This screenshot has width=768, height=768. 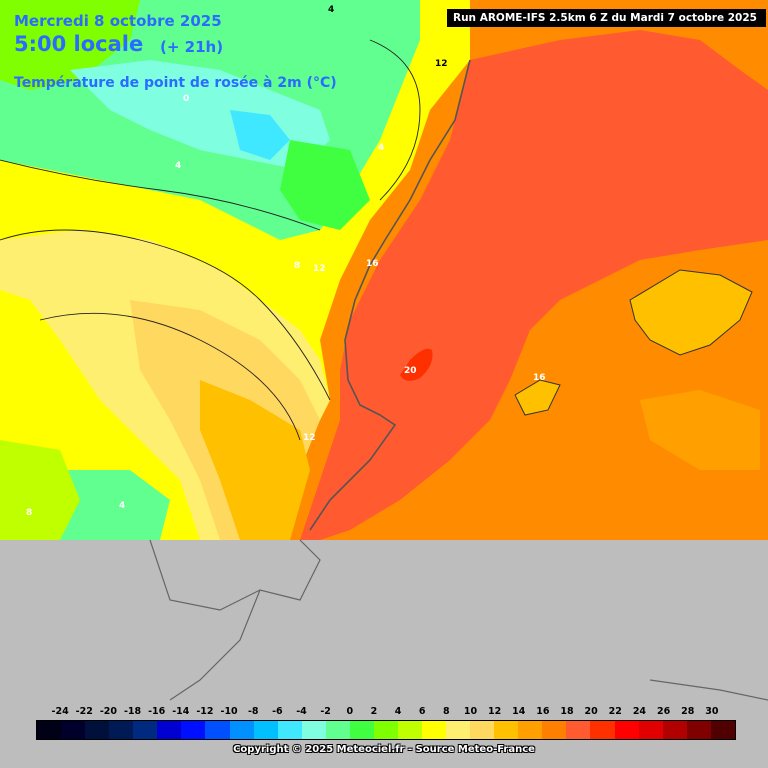 What do you see at coordinates (60, 711) in the screenshot?
I see `legend-tick-label: -24` at bounding box center [60, 711].